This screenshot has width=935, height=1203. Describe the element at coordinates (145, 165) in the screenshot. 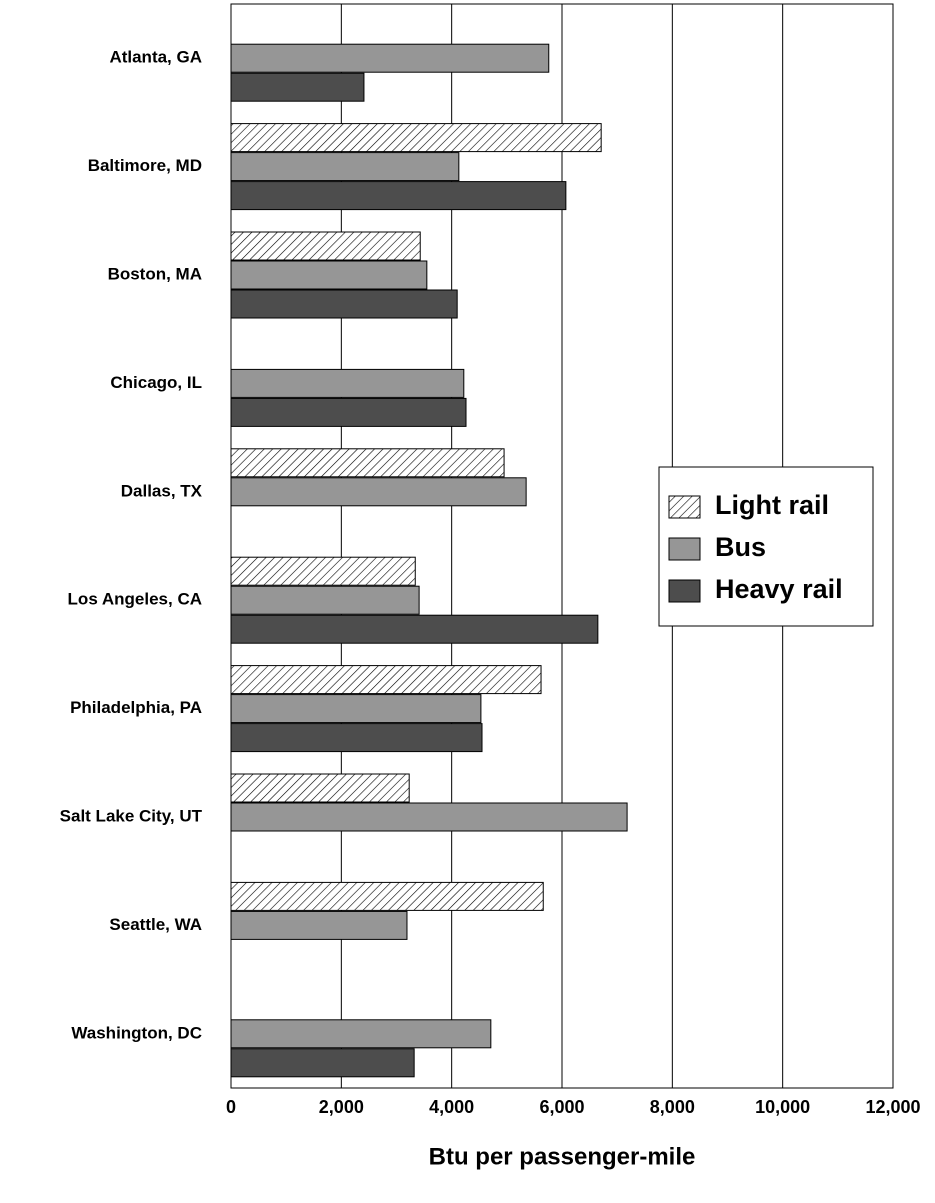

I see `y-tick-label: Baltimore, MD` at that location.